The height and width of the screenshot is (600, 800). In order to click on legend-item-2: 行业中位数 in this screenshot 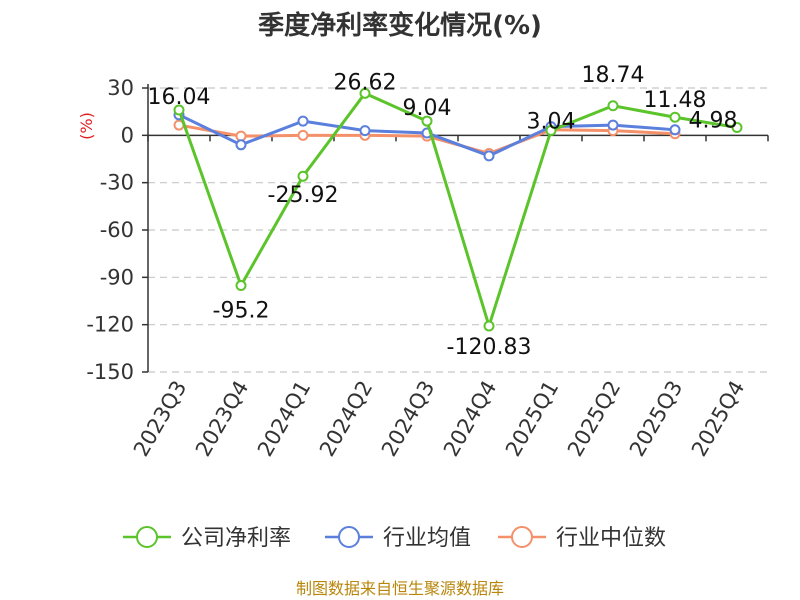, I will do `click(582, 538)`.